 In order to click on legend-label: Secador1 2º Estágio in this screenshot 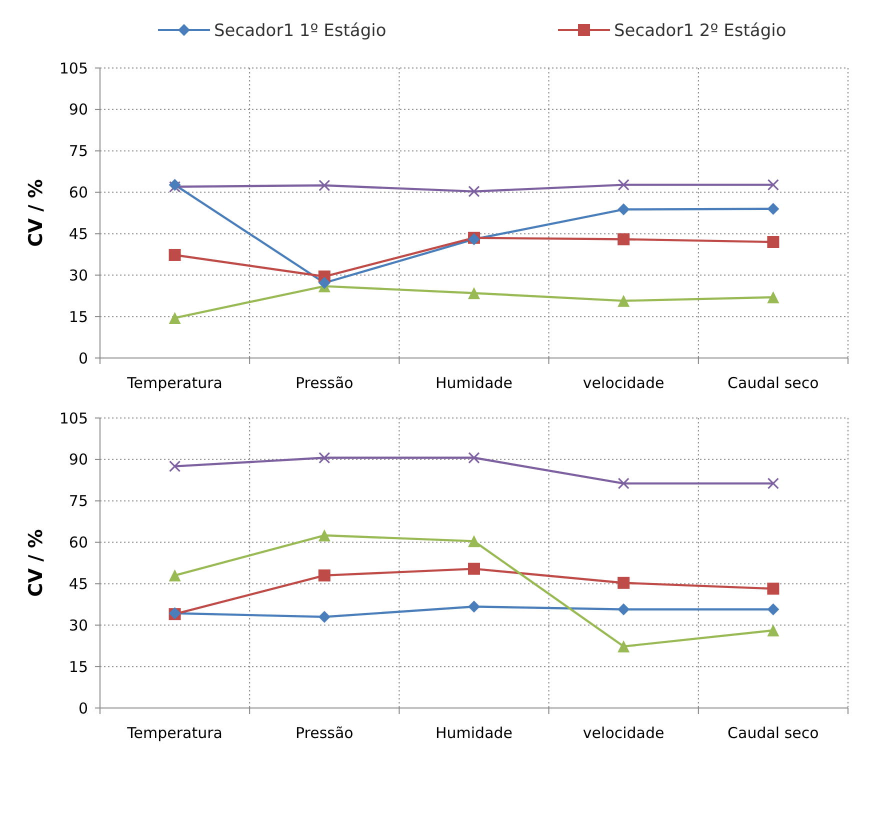, I will do `click(700, 30)`.